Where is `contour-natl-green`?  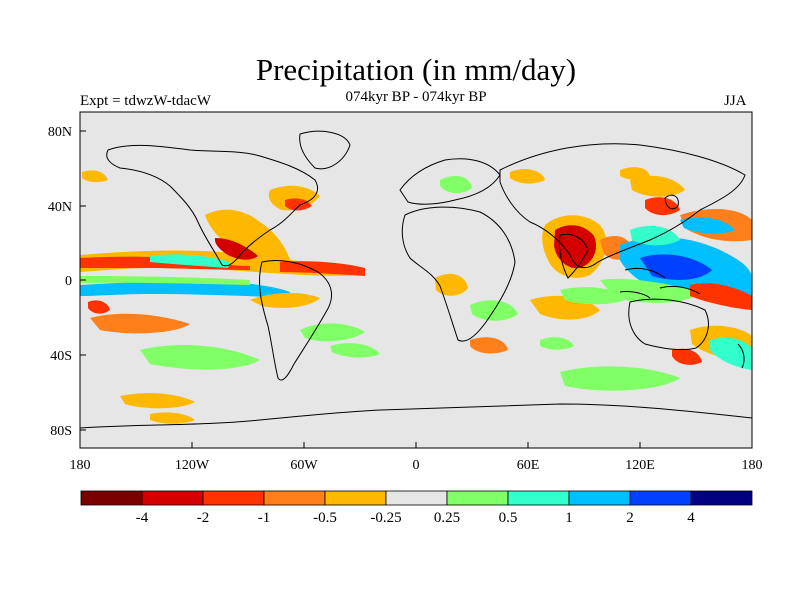
contour-natl-green is located at coordinates (456, 184).